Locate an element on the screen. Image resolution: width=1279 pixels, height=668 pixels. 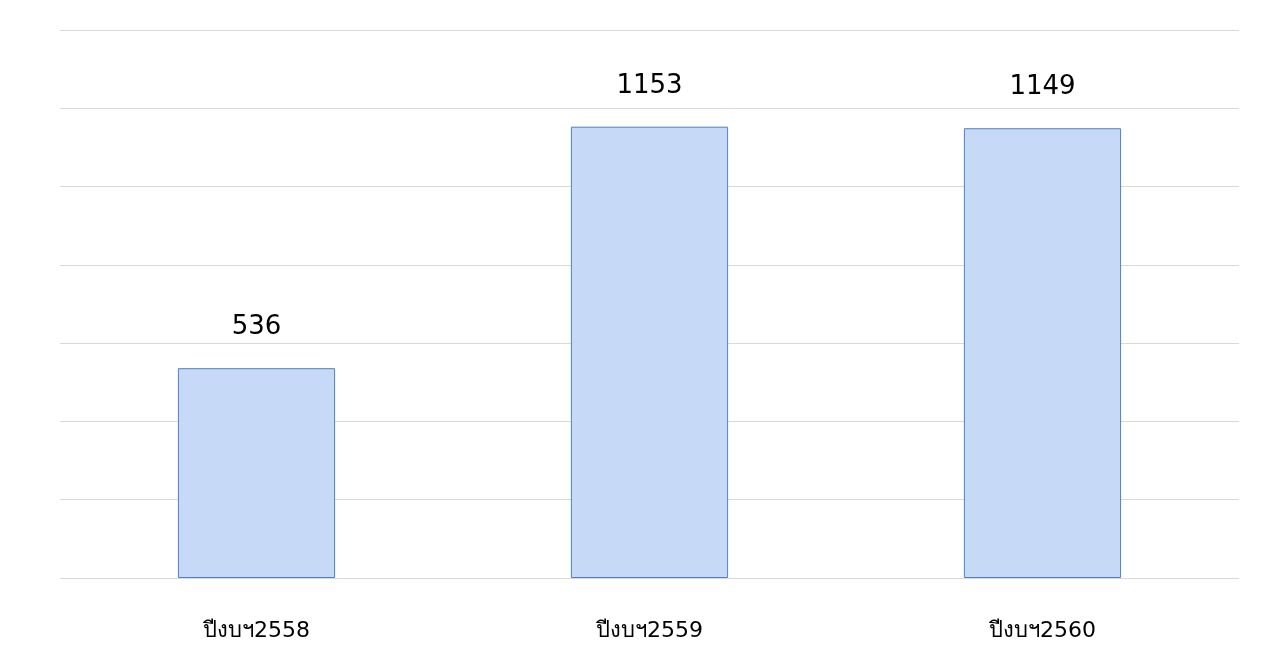
data-label: 536 is located at coordinates (256, 325).